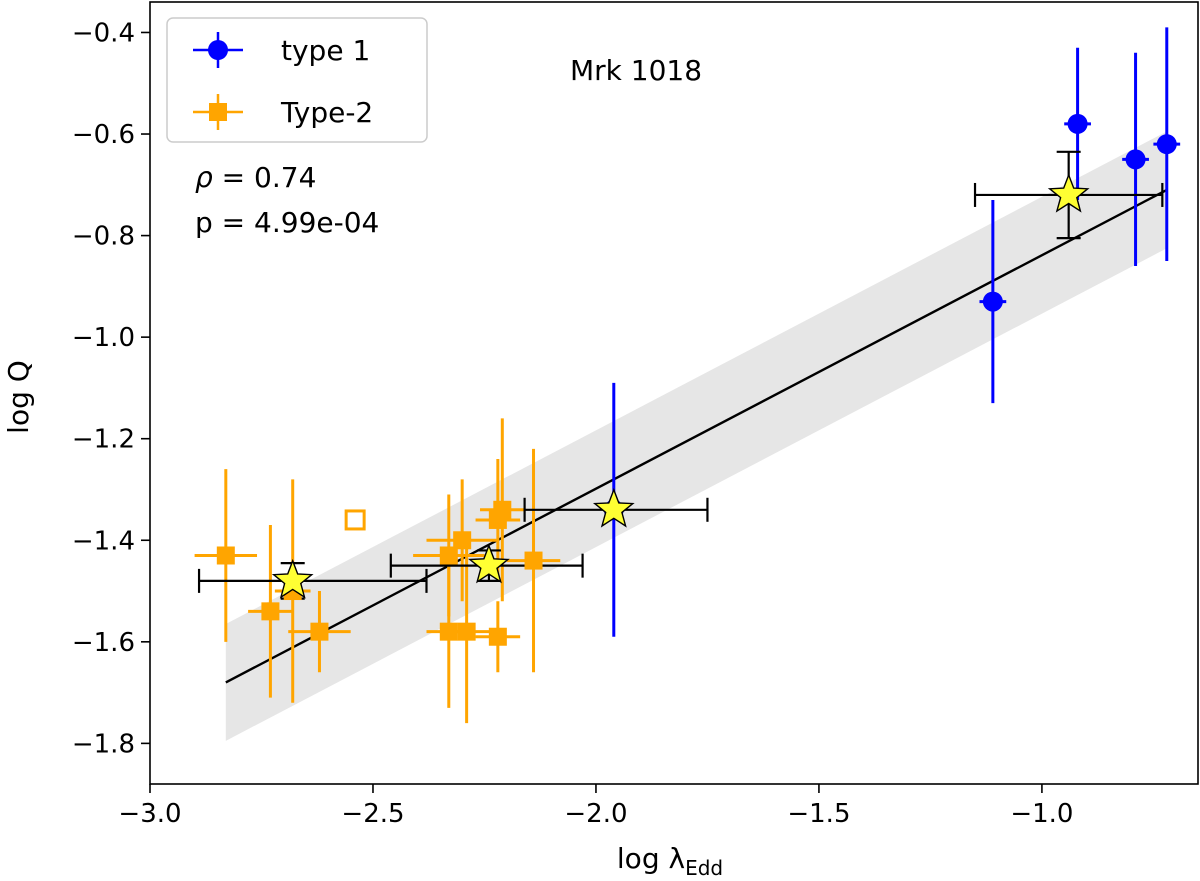  Describe the element at coordinates (372, 814) in the screenshot. I see `x-tick-label: −2.5` at that location.